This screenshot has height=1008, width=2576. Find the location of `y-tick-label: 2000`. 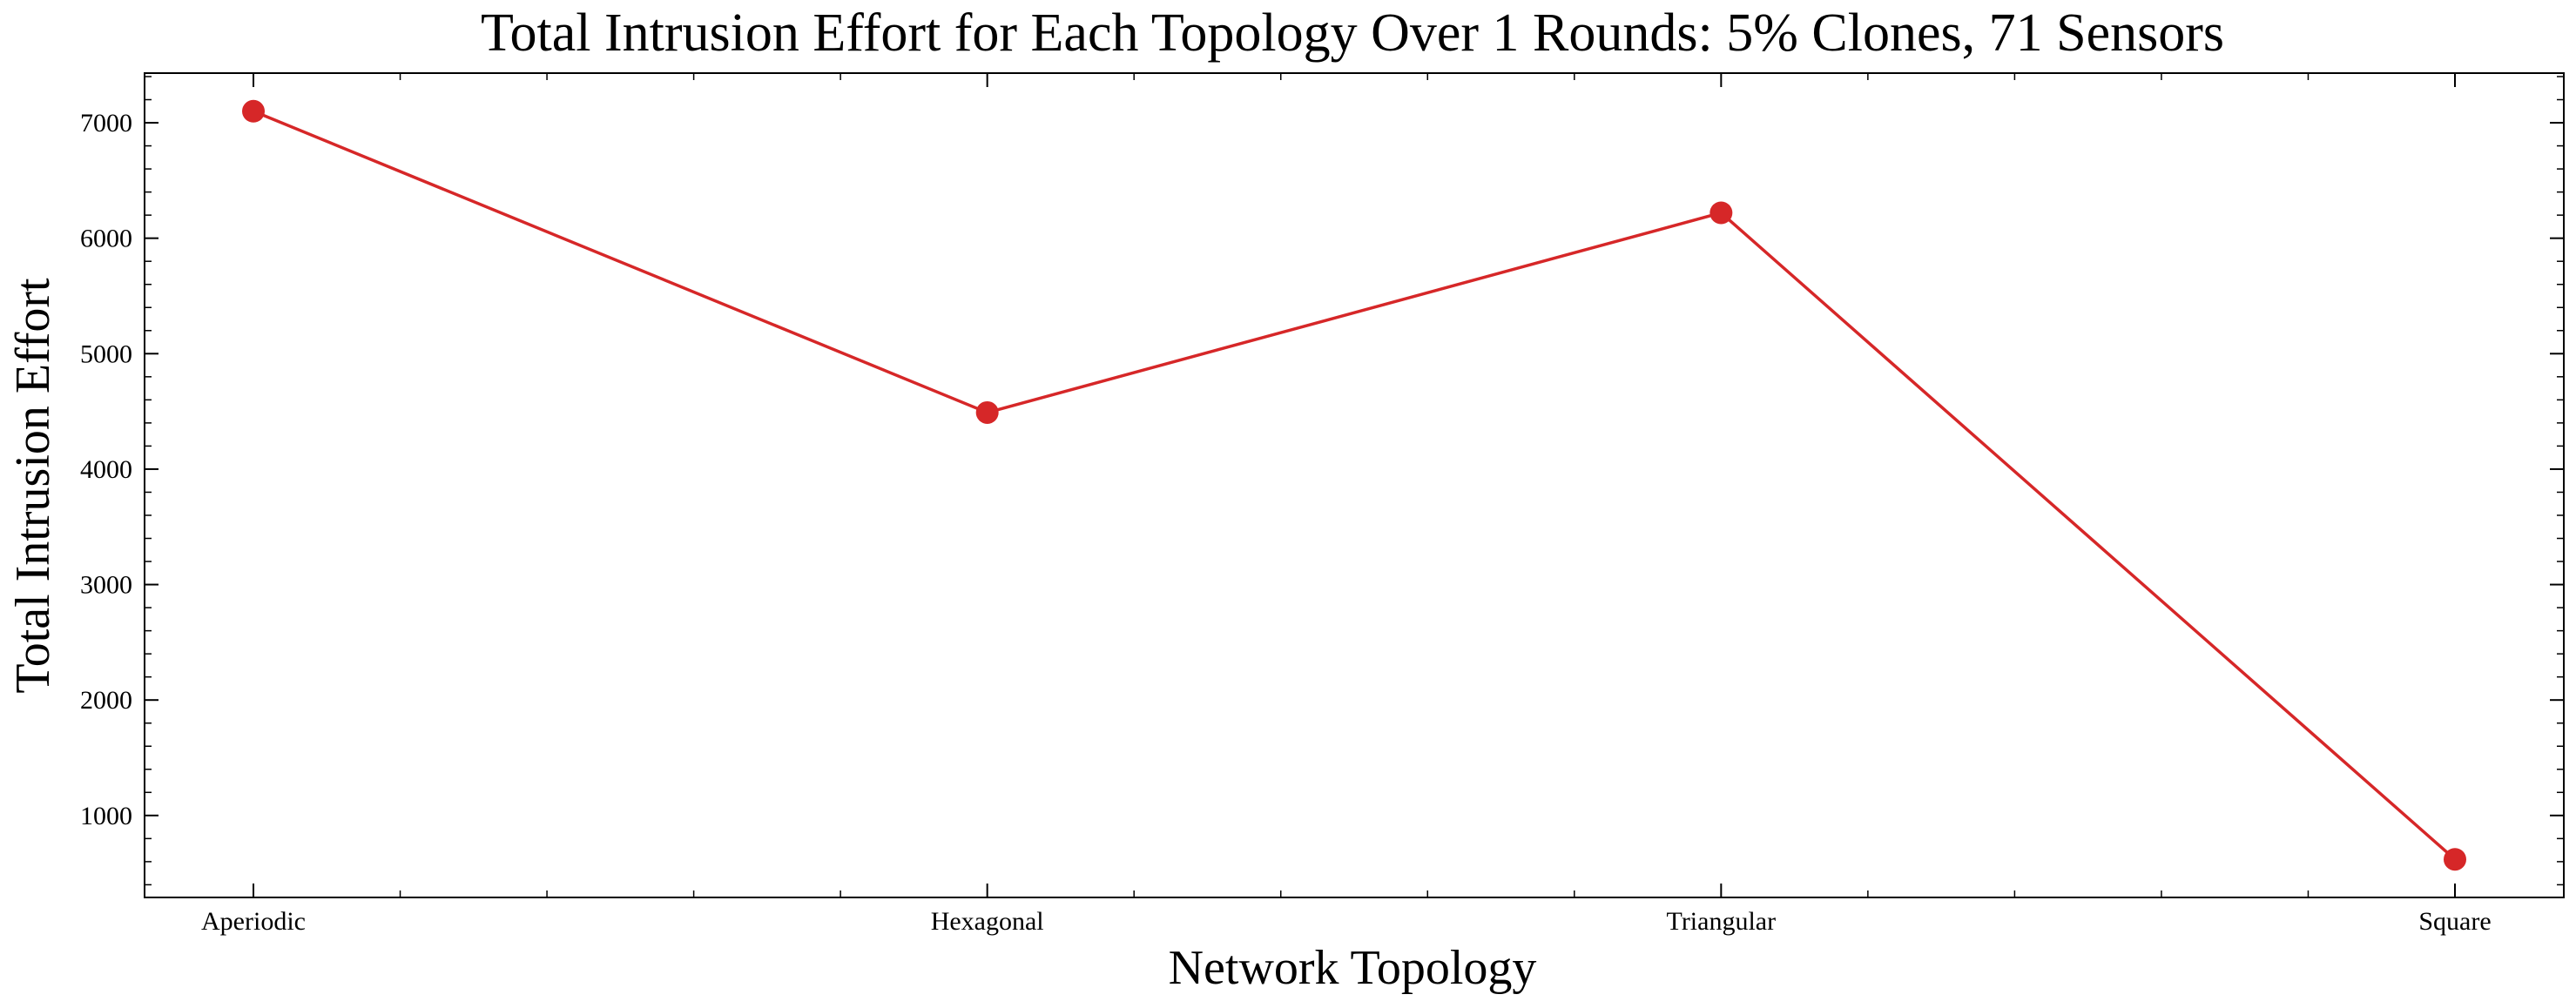

y-tick-label: 2000 is located at coordinates (106, 700).